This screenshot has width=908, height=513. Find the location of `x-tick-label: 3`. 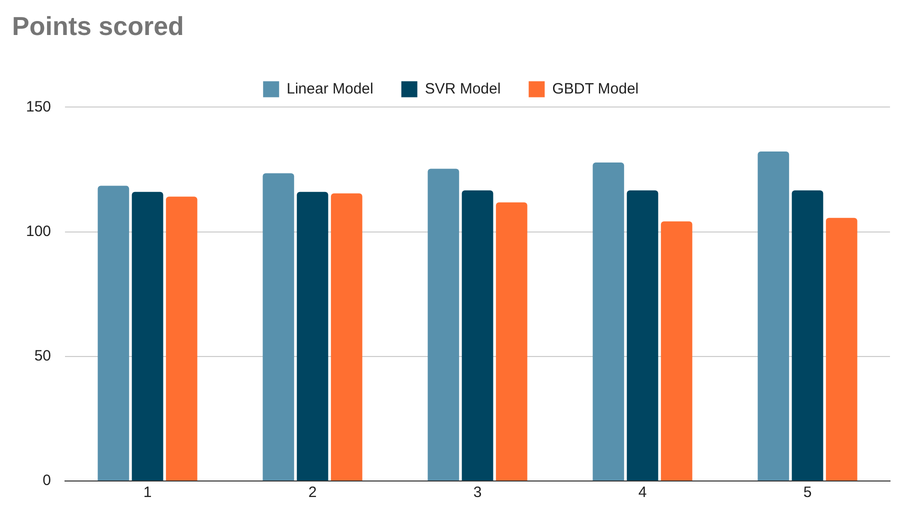

x-tick-label: 3 is located at coordinates (477, 493).